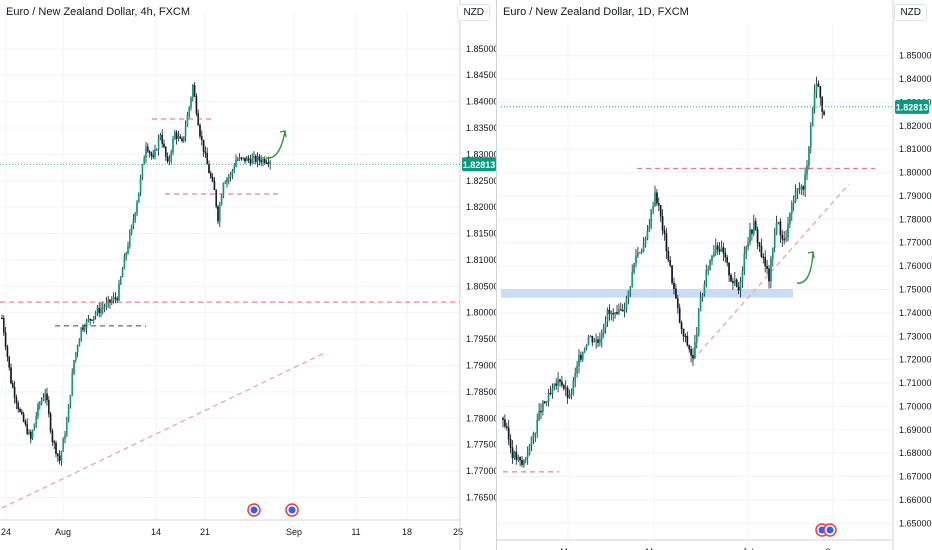  What do you see at coordinates (654, 548) in the screenshot?
I see `x-tick-label: May` at bounding box center [654, 548].